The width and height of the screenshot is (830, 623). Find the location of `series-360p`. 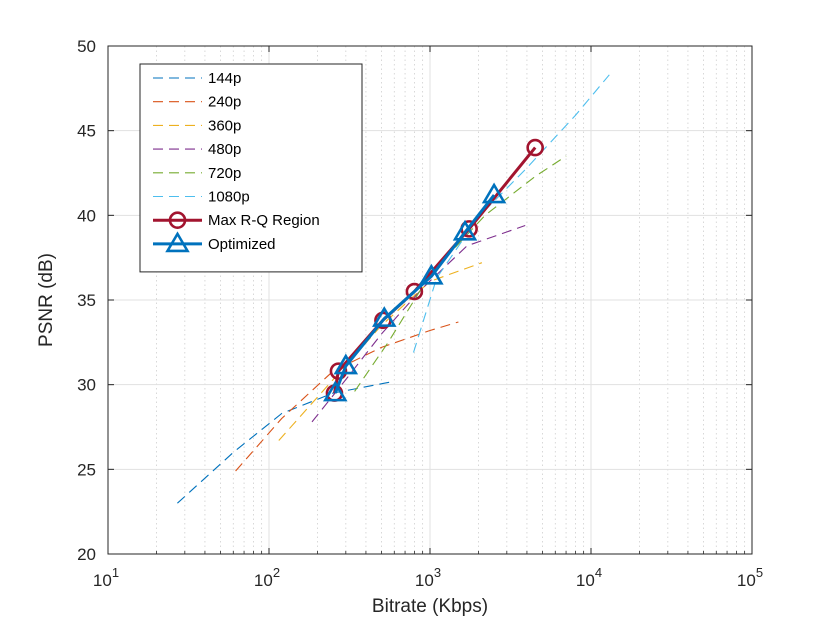

series-360p is located at coordinates (380, 351).